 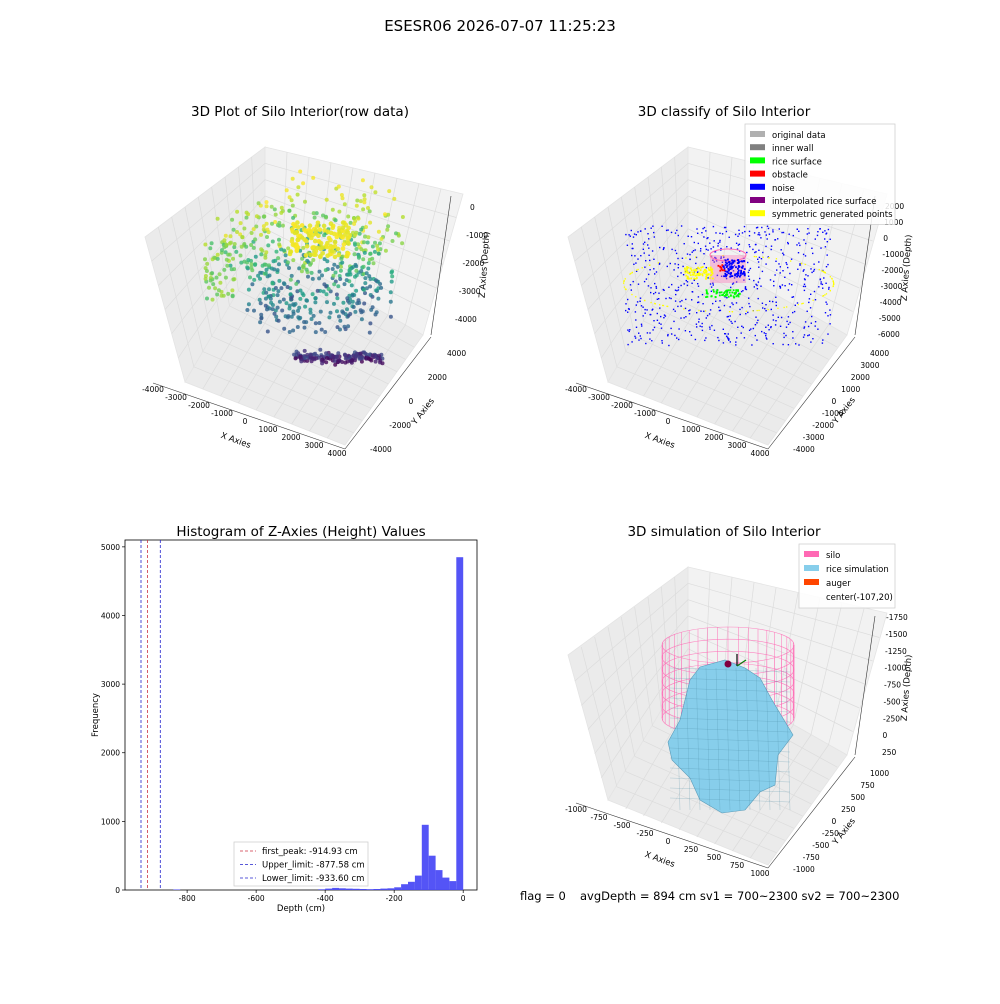 What do you see at coordinates (759, 873) in the screenshot?
I see `x-tick-label: 1000` at bounding box center [759, 873].